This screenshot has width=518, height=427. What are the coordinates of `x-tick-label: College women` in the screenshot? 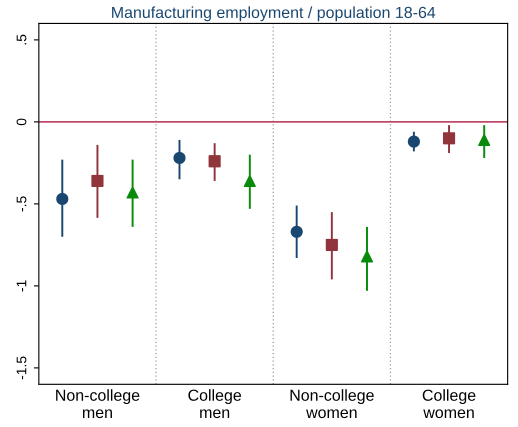 It's located at (449, 403).